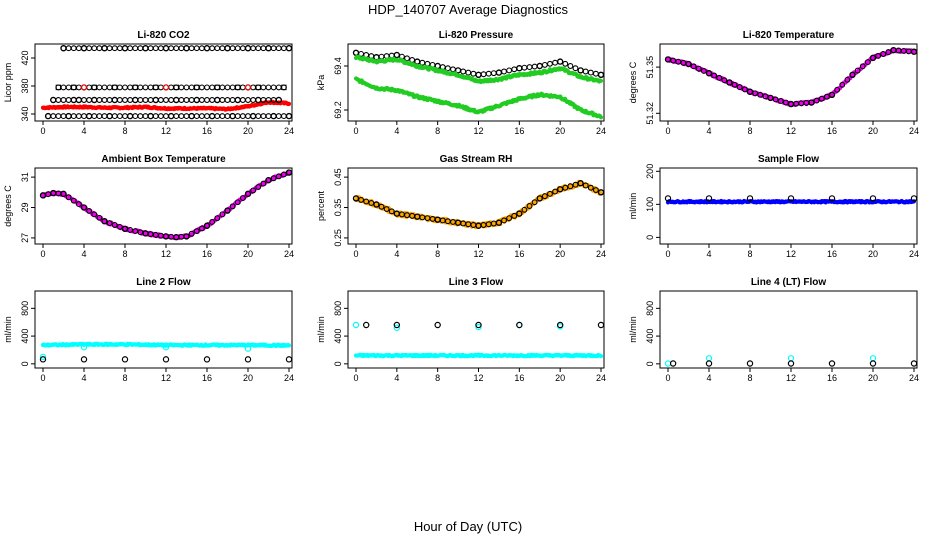 The width and height of the screenshot is (936, 540). I want to click on panel-title: Li-820 Pressure, so click(476, 35).